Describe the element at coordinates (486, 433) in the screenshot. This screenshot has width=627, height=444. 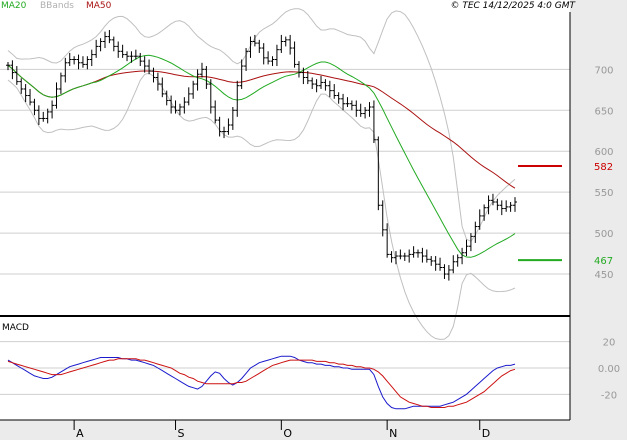
I see `date-tick-label: D` at that location.